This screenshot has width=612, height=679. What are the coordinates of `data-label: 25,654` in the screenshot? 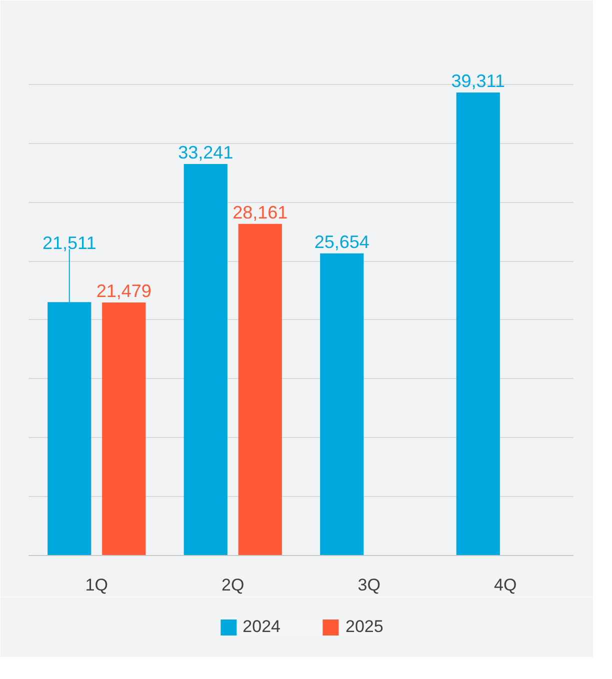 It's located at (342, 242).